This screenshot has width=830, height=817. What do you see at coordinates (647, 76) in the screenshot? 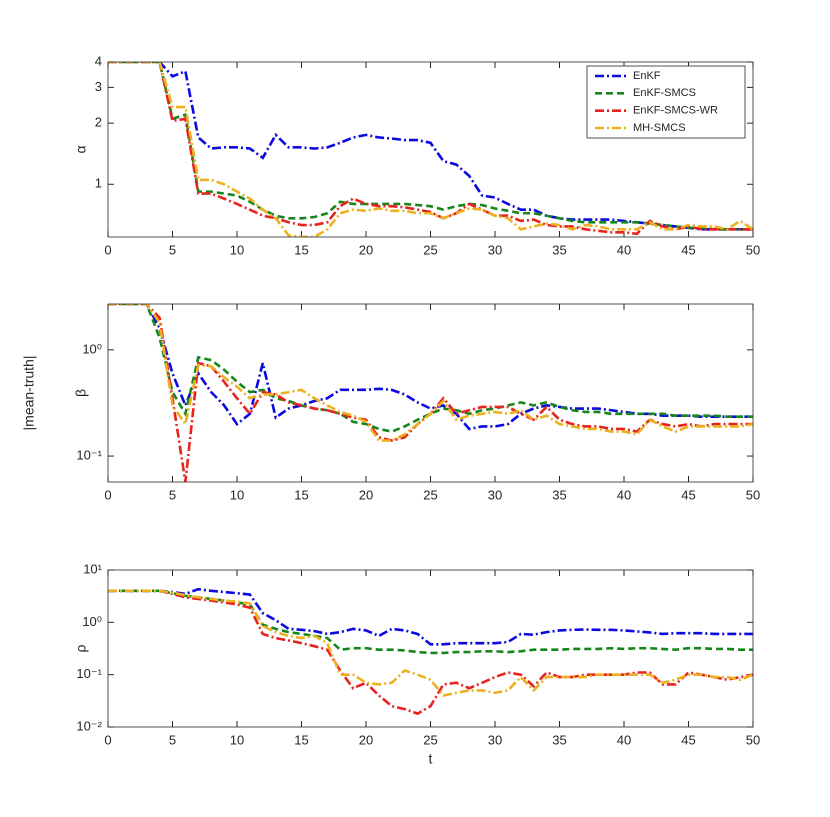
I see `legend-label: EnKF` at bounding box center [647, 76].